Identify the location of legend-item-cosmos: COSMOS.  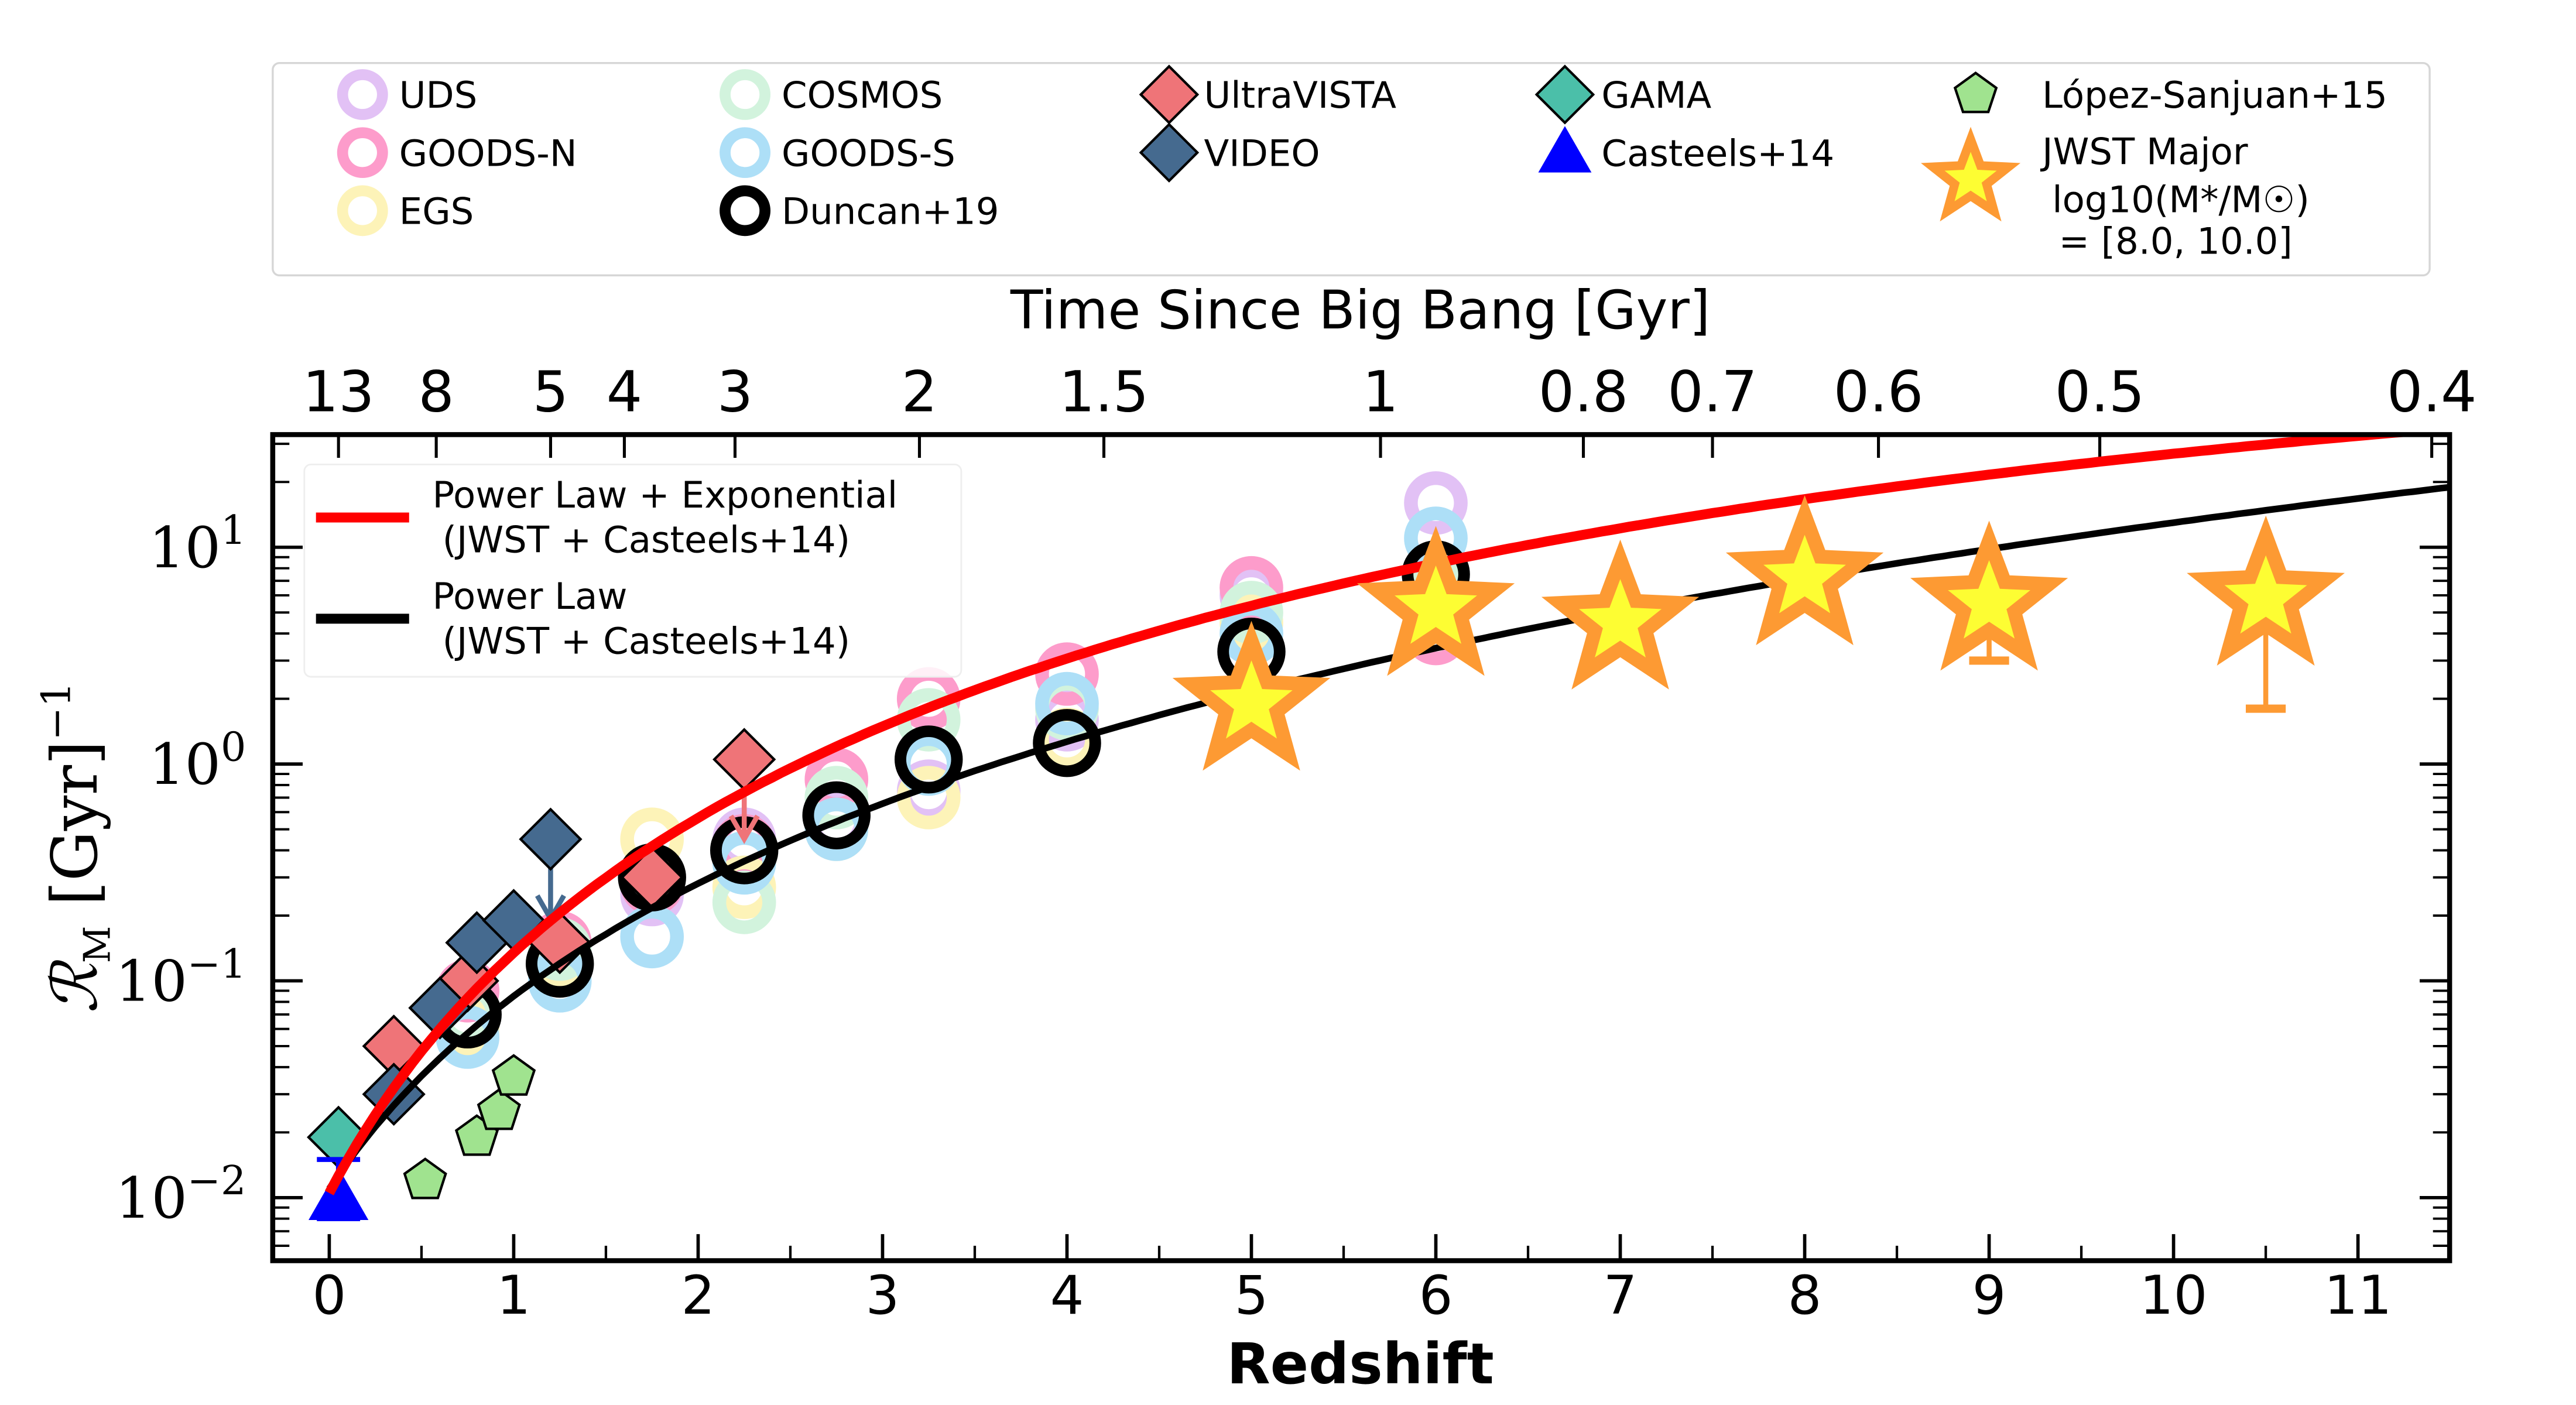
(831, 95).